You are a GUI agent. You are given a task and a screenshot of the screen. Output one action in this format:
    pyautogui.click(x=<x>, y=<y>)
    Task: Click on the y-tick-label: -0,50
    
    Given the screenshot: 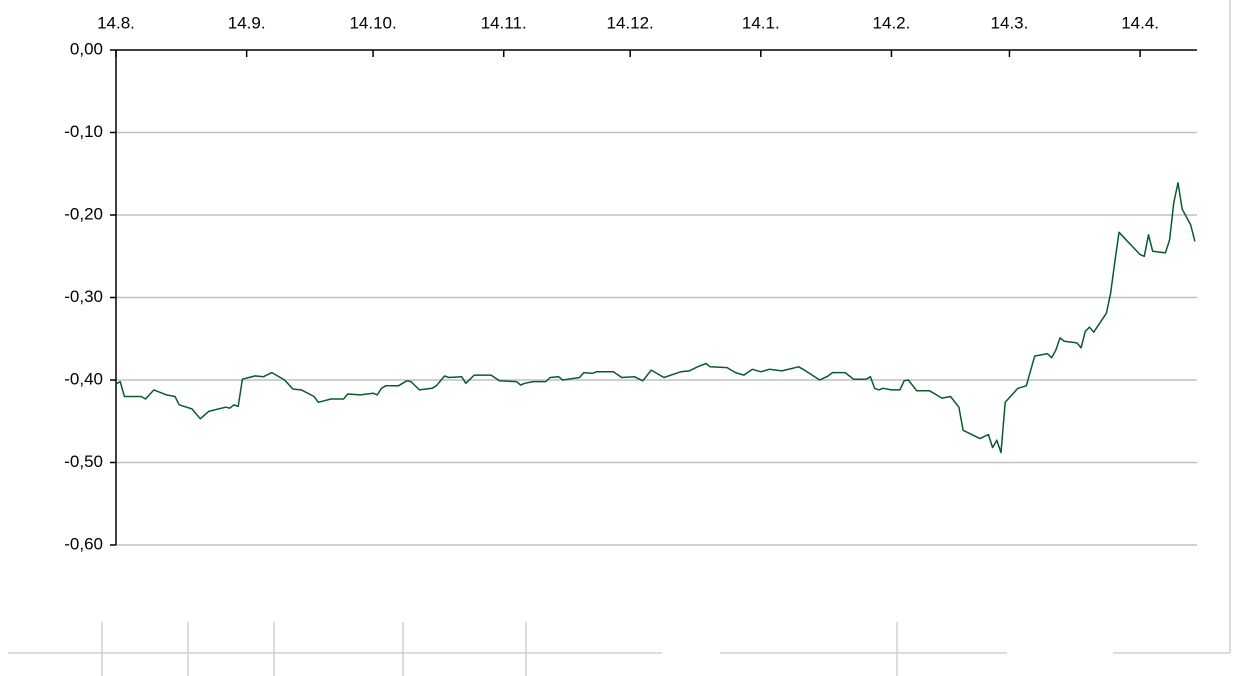 What is the action you would take?
    pyautogui.click(x=83, y=461)
    